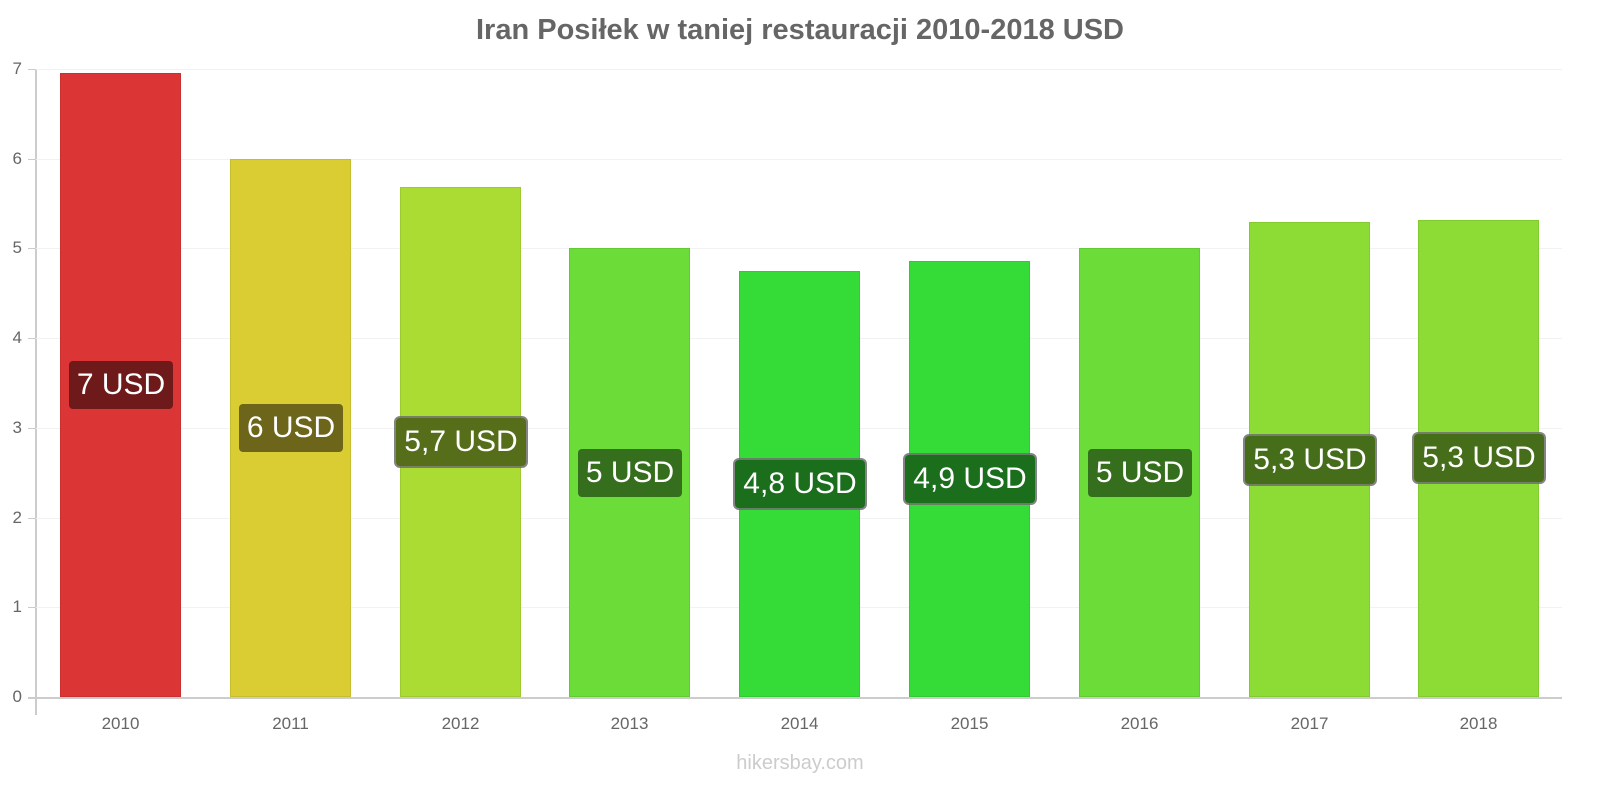  What do you see at coordinates (795, 698) in the screenshot?
I see `x-axis-line` at bounding box center [795, 698].